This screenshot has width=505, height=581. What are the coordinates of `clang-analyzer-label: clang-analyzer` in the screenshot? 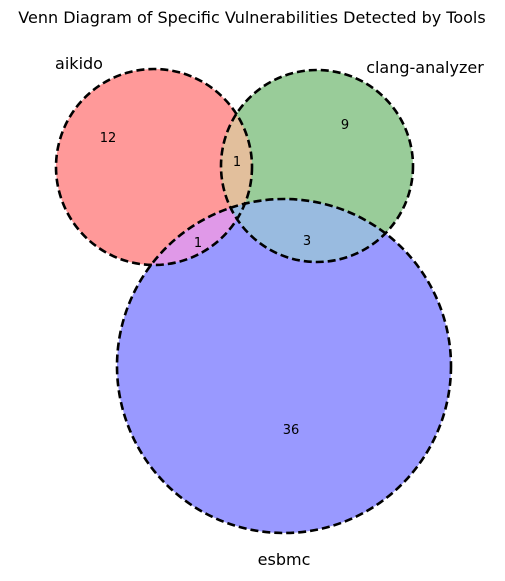 It's located at (425, 67).